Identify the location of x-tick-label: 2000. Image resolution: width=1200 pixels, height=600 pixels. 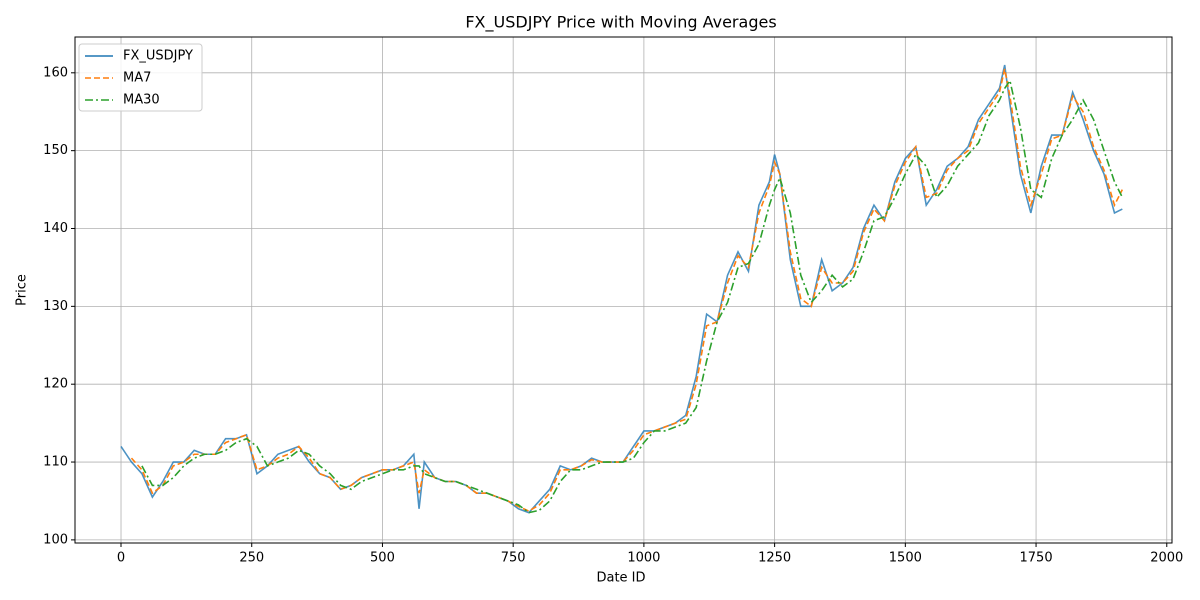
(1166, 558).